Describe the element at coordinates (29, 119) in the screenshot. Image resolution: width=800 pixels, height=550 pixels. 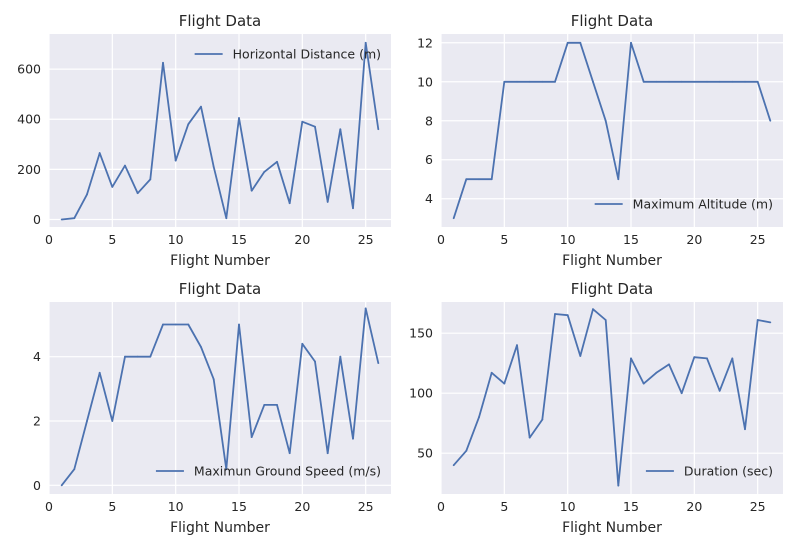
I see `y-tick-label: 400` at that location.